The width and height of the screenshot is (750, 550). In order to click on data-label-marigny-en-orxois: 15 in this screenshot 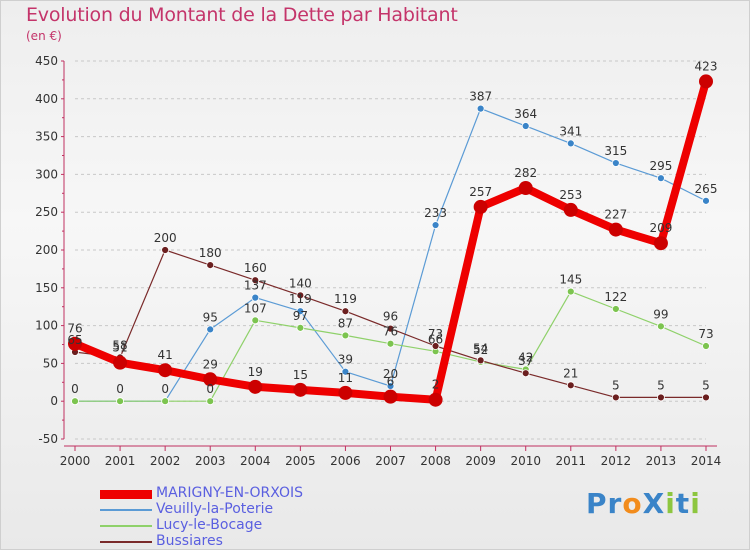, I will do `click(300, 375)`.